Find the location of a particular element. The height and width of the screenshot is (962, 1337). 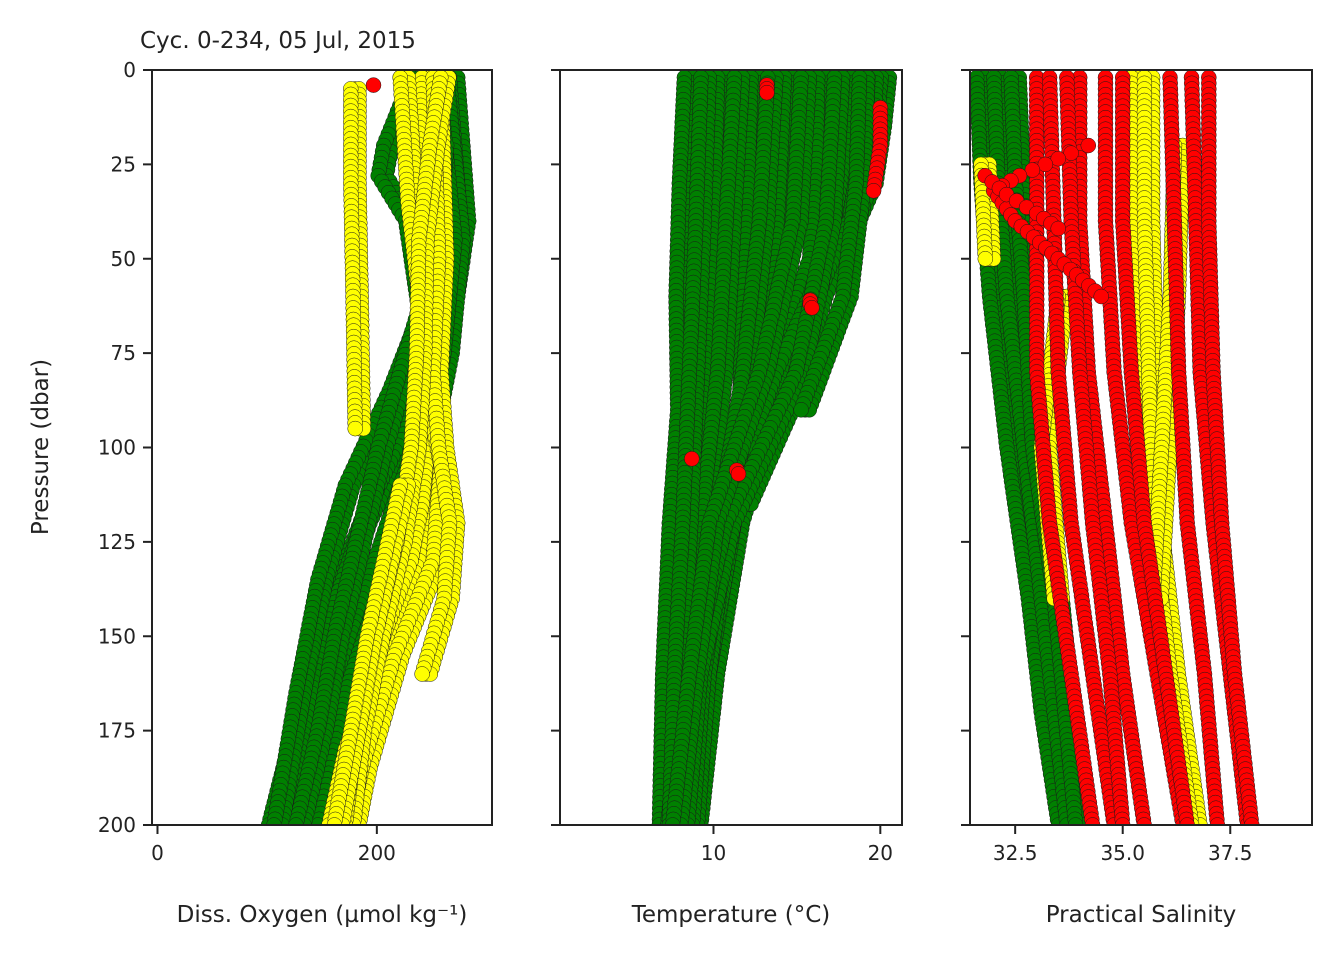

series-good is located at coordinates (774, 447).